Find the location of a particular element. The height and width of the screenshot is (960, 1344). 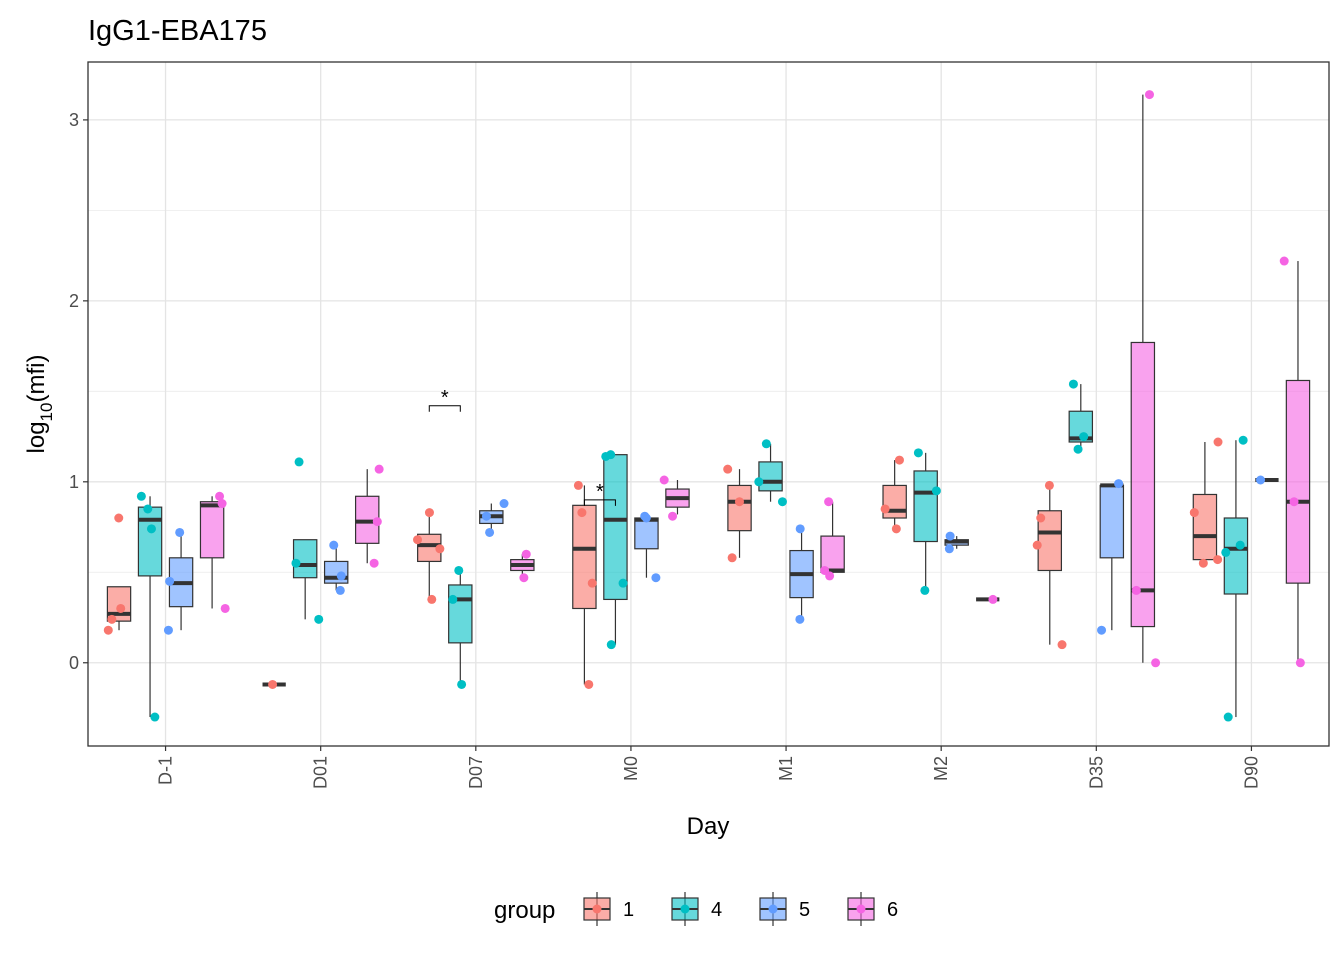

x-tick-label: M2 is located at coordinates (941, 768).